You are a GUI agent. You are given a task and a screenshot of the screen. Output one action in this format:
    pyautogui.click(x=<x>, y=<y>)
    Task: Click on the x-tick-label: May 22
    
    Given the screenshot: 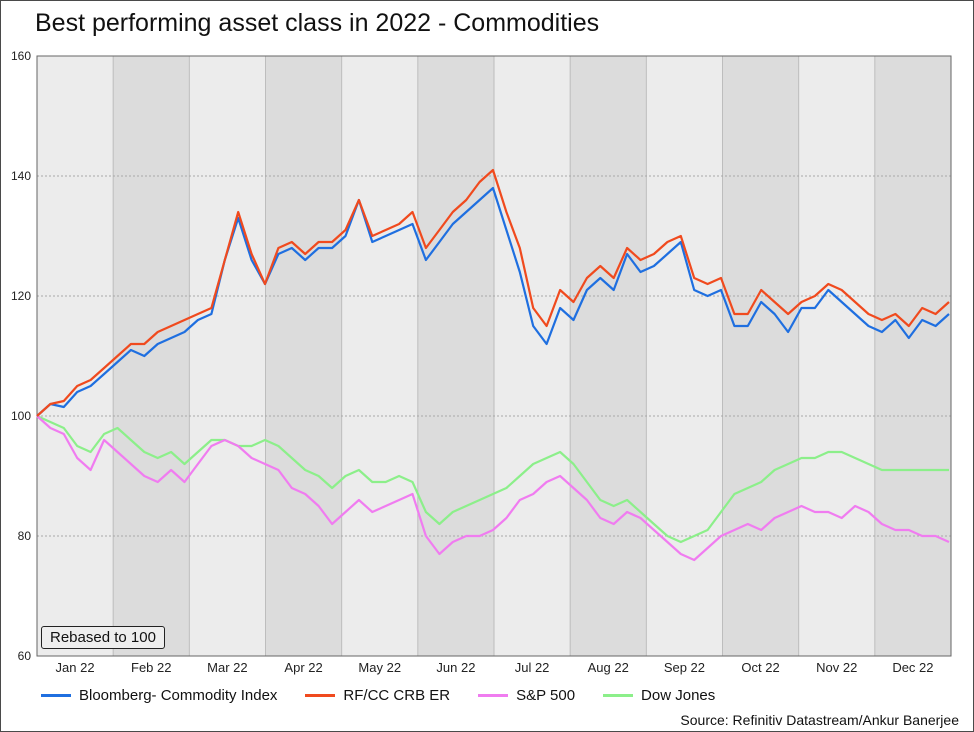 What is the action you would take?
    pyautogui.click(x=379, y=667)
    